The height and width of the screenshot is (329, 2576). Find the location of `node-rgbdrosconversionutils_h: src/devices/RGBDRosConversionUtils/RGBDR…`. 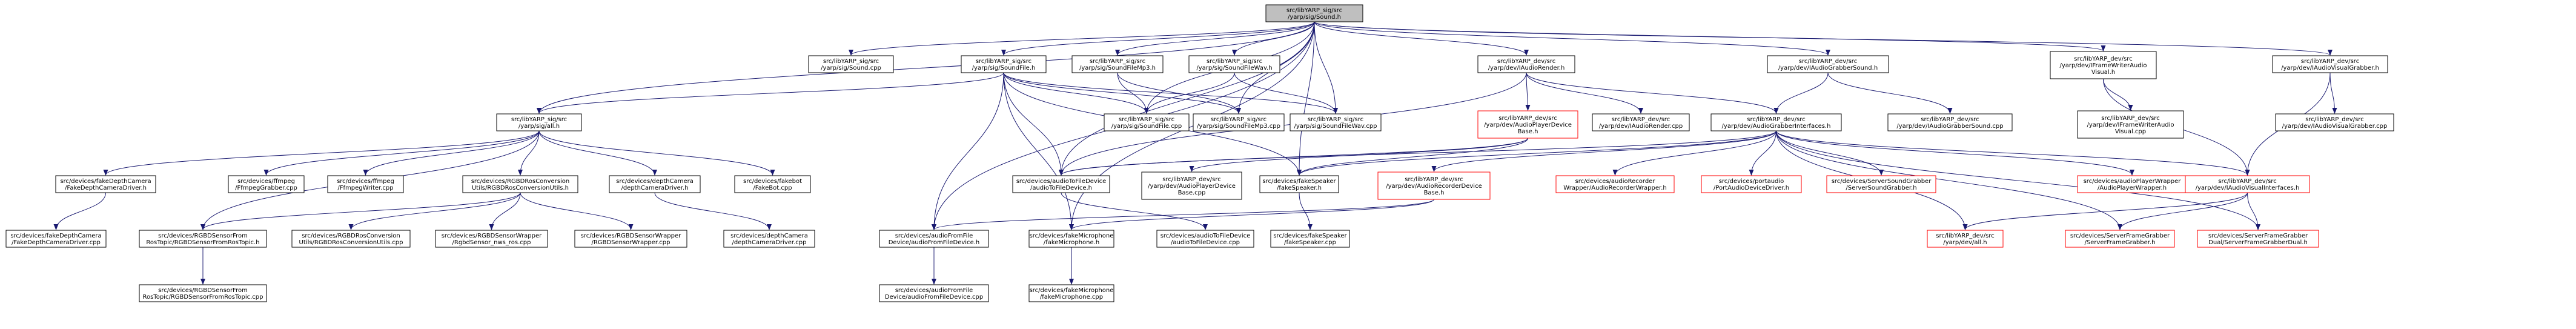

node-rgbdrosconversionutils_h: src/devices/RGBDRosConversionUtils/RGBDR… is located at coordinates (520, 184).